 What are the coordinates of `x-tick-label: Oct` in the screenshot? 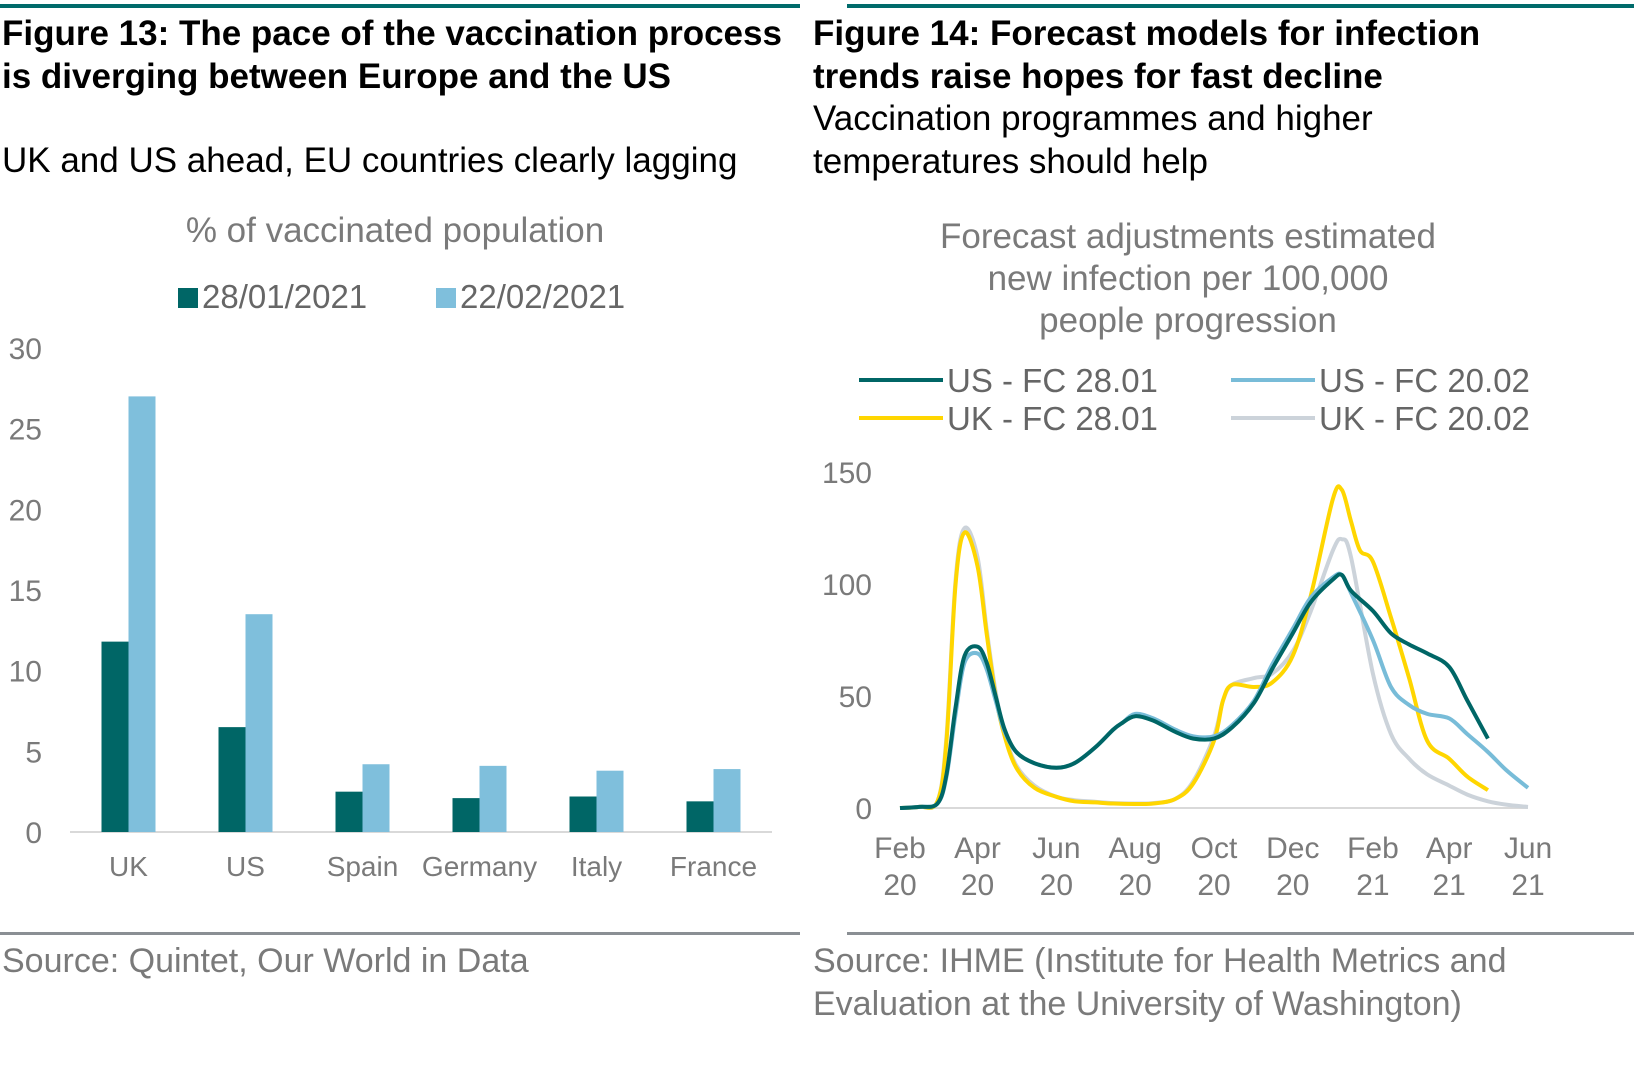 It's located at (1214, 848).